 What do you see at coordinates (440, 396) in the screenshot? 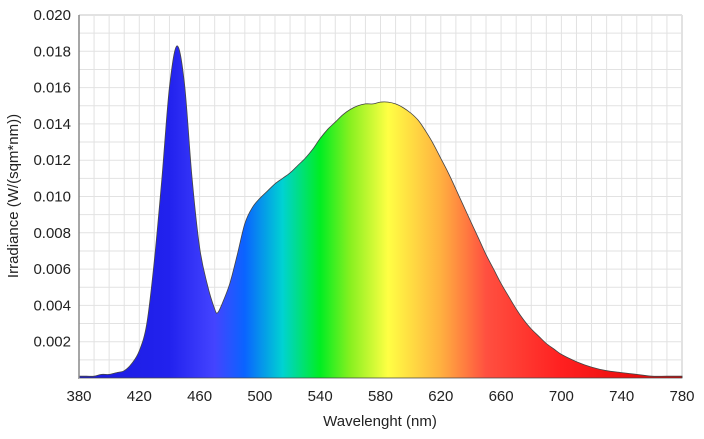
I see `x-tick-label: 620` at bounding box center [440, 396].